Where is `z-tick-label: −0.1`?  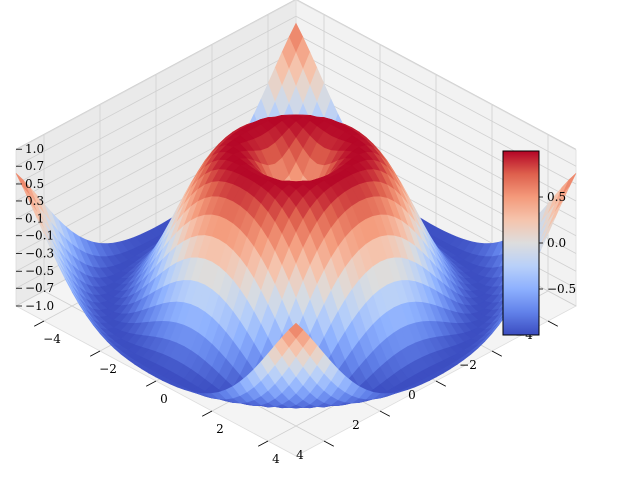 z-tick-label: −0.1 is located at coordinates (39, 236).